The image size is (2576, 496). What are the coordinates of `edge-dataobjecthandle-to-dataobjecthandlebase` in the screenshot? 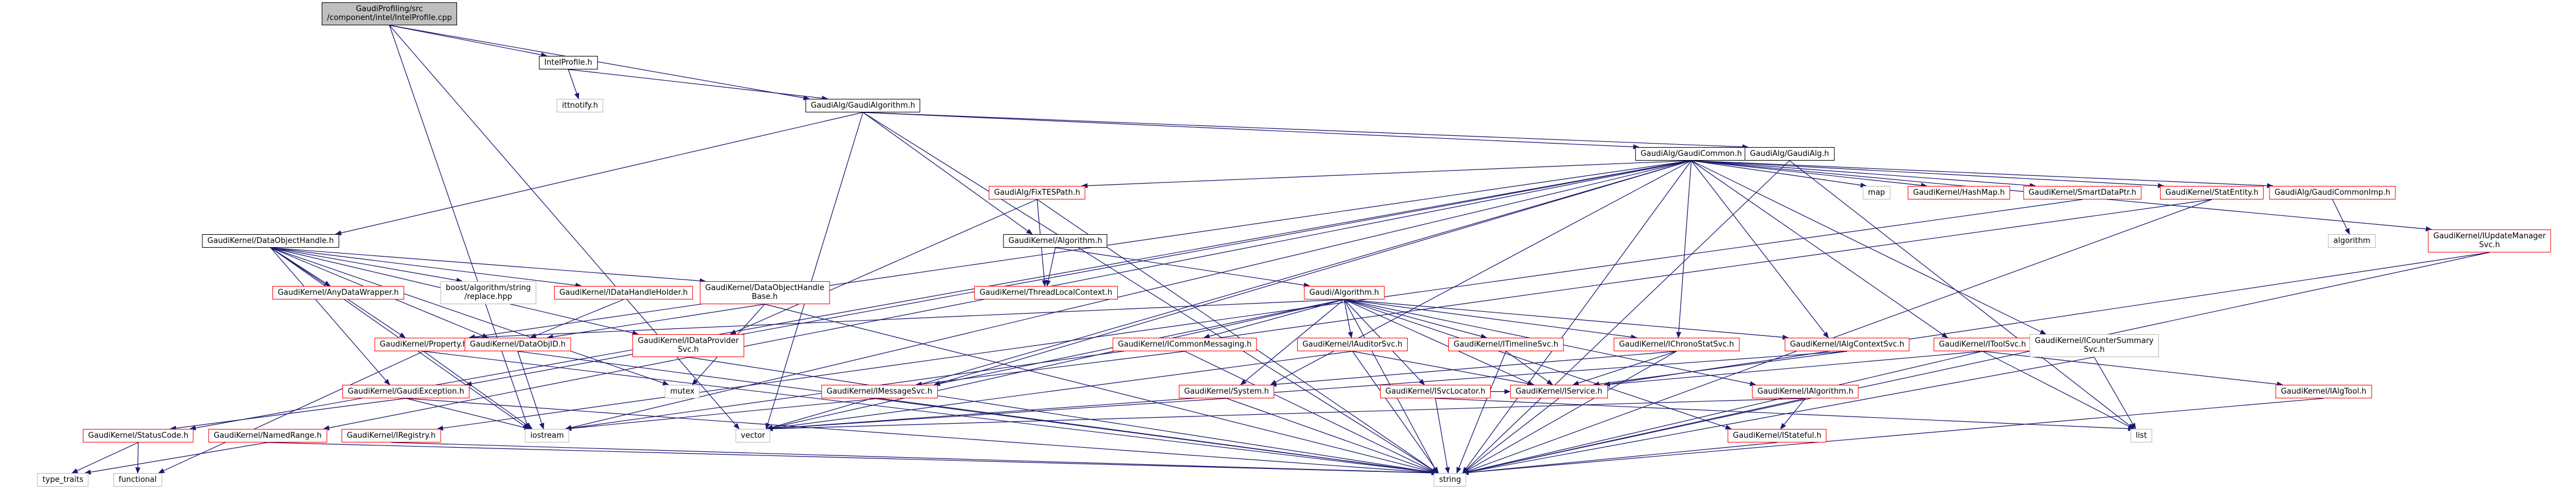 It's located at (488, 265).